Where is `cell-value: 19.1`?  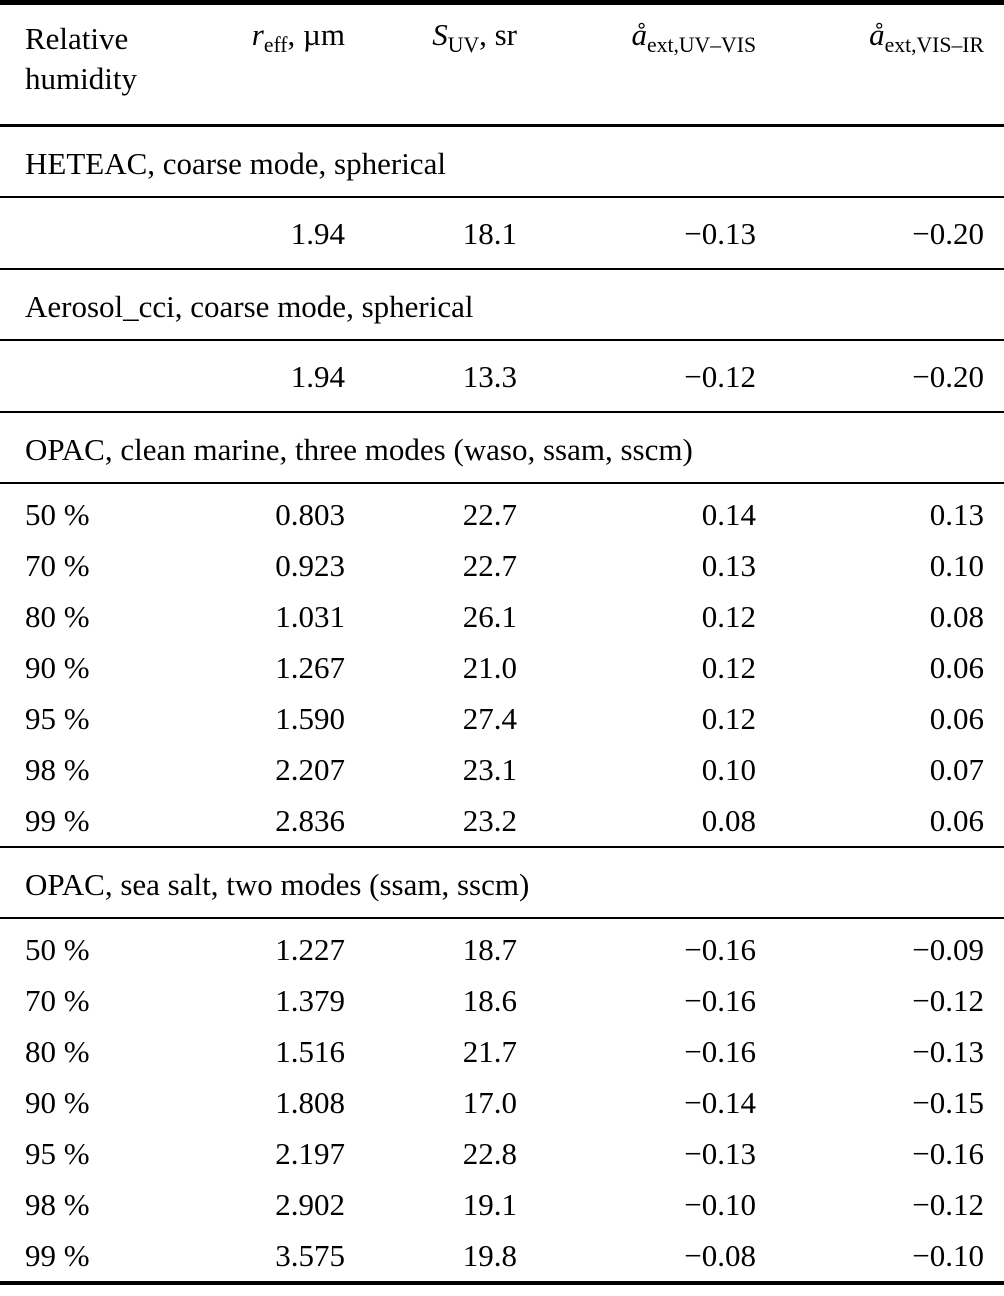 cell-value: 19.1 is located at coordinates (489, 1205).